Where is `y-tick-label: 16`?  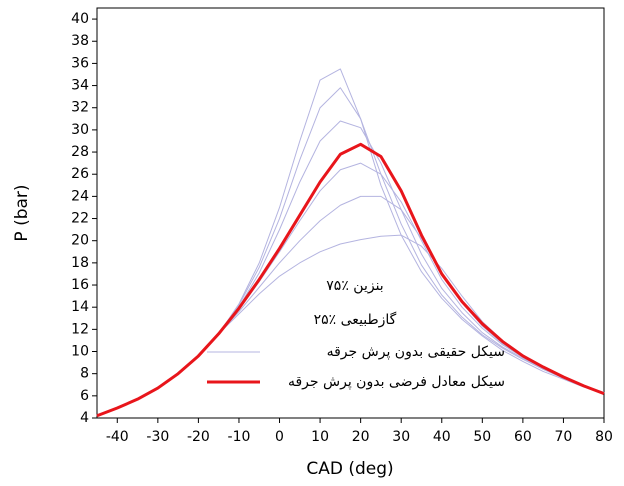
y-tick-label: 16 is located at coordinates (80, 285).